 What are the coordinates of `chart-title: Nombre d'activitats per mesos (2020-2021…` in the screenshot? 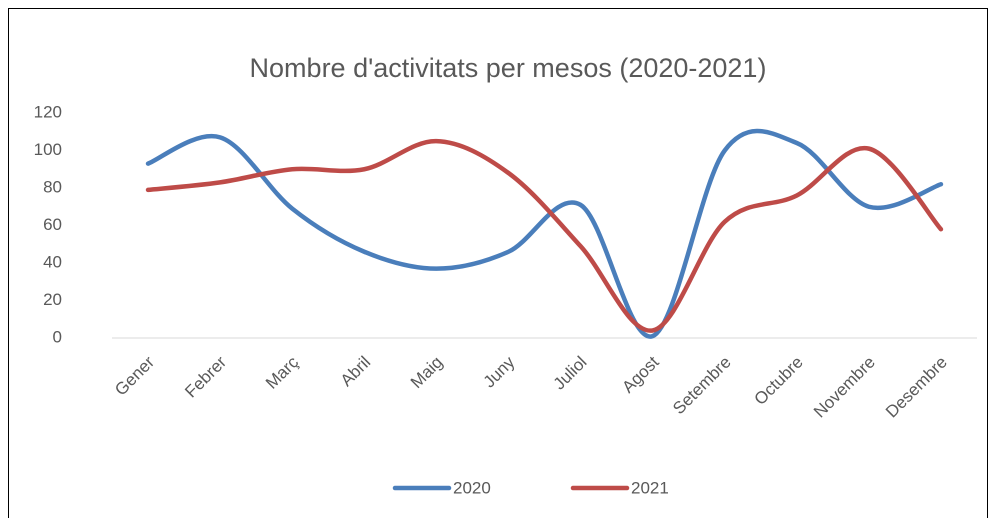 It's located at (508, 68).